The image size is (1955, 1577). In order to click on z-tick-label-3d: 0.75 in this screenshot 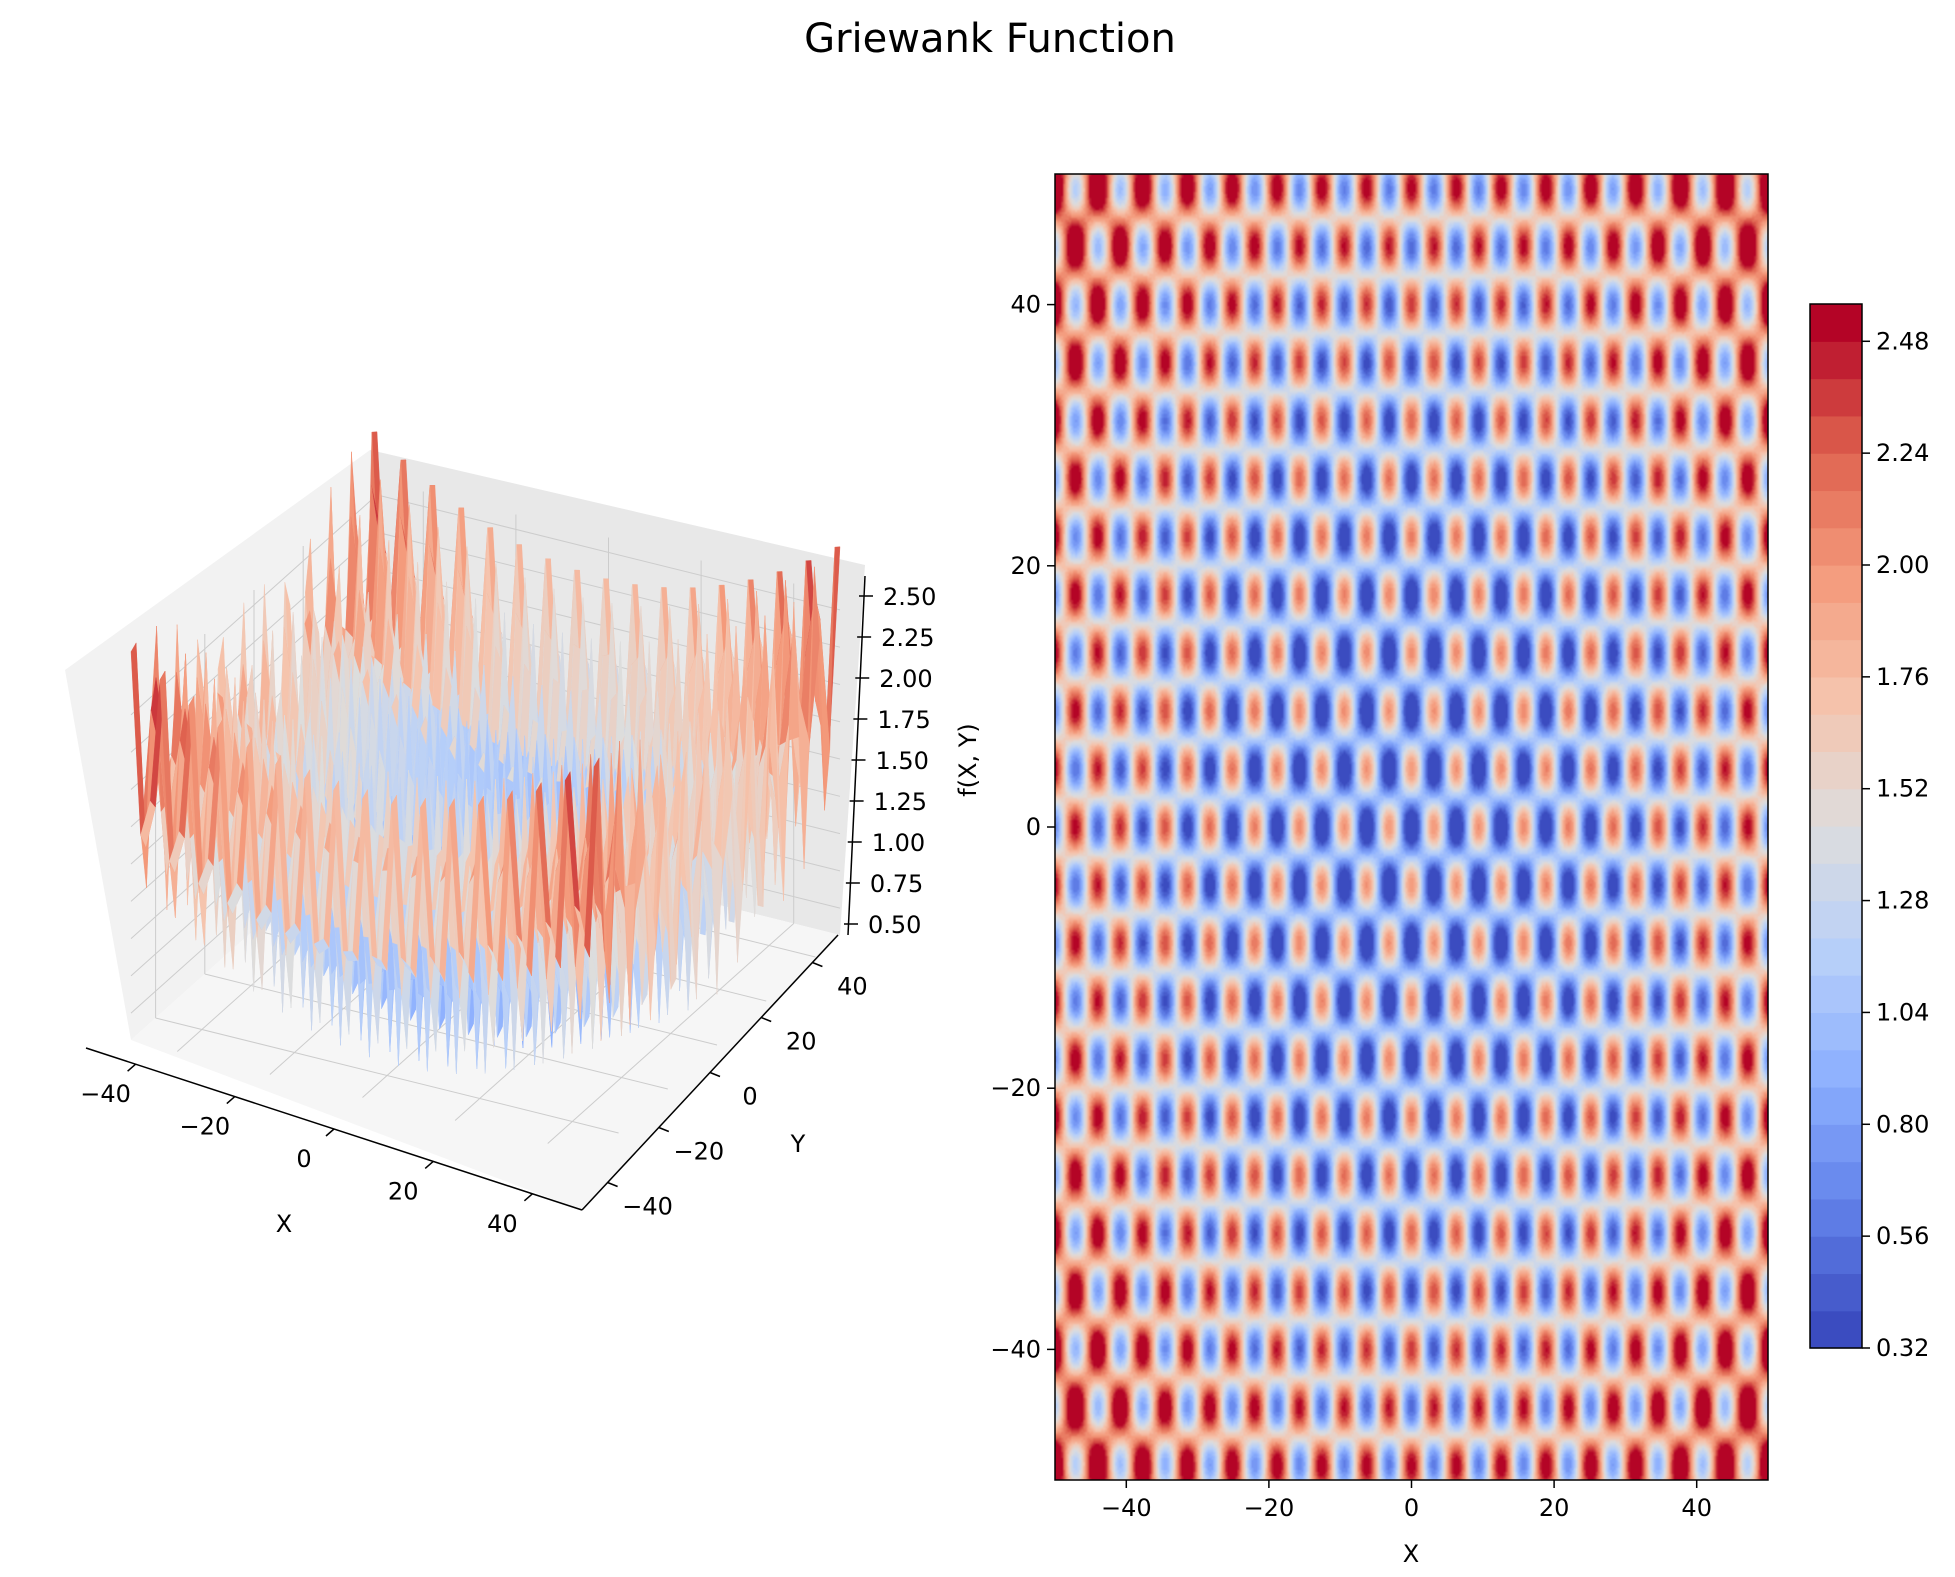, I will do `click(896, 884)`.